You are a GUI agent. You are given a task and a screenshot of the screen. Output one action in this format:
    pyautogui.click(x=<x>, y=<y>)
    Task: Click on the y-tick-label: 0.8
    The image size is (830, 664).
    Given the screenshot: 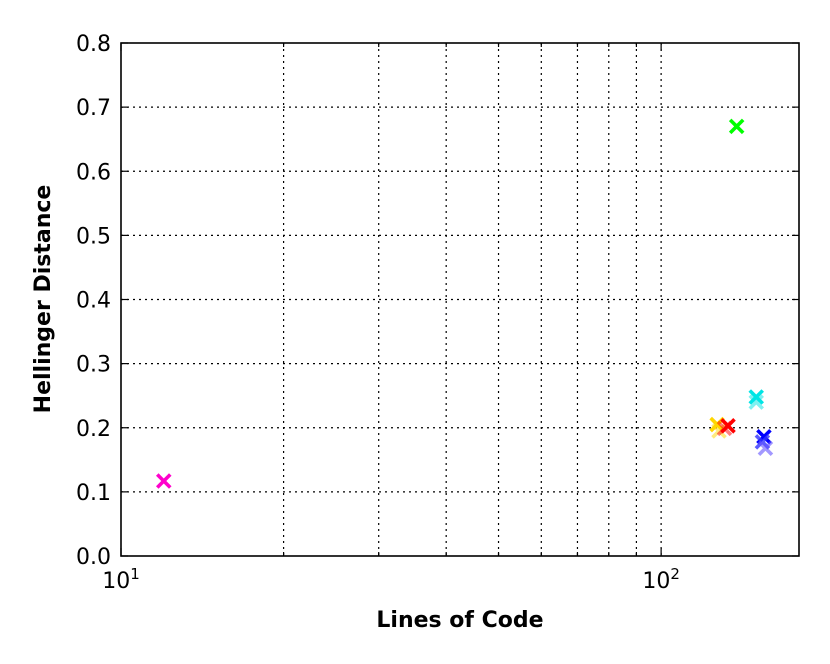 What is the action you would take?
    pyautogui.click(x=93, y=44)
    